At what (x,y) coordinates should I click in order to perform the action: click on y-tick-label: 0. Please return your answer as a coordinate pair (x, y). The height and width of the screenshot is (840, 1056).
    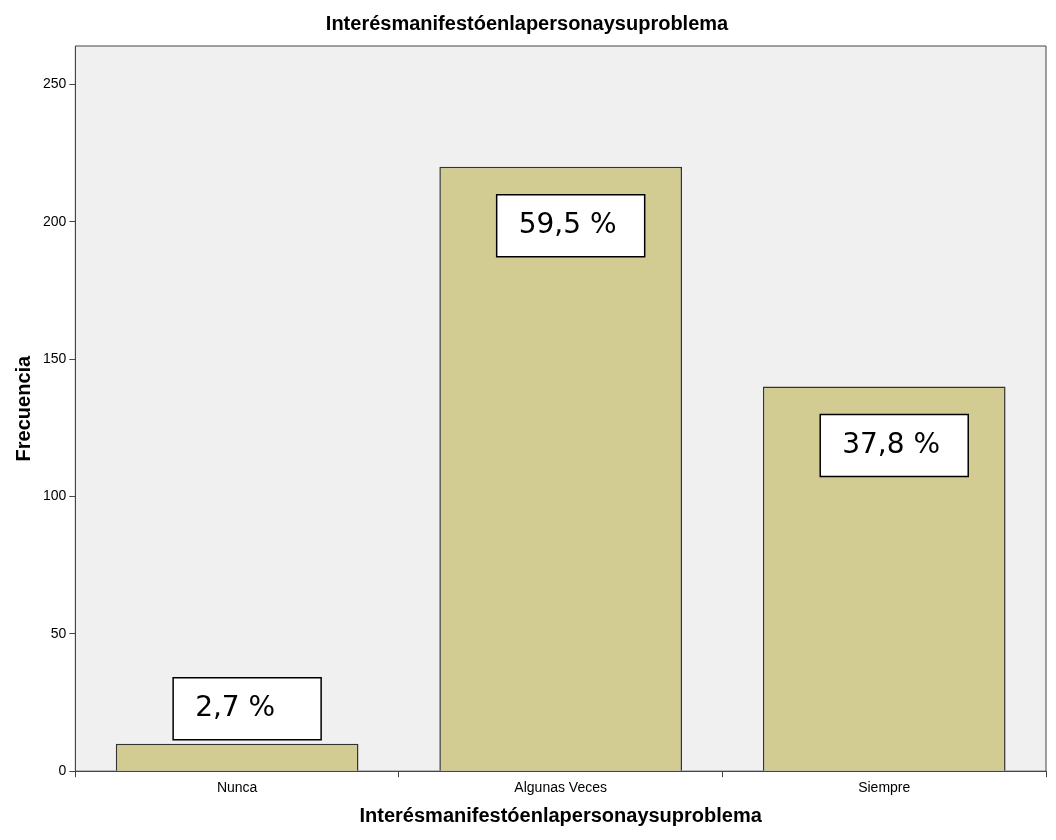
    Looking at the image, I should click on (62, 770).